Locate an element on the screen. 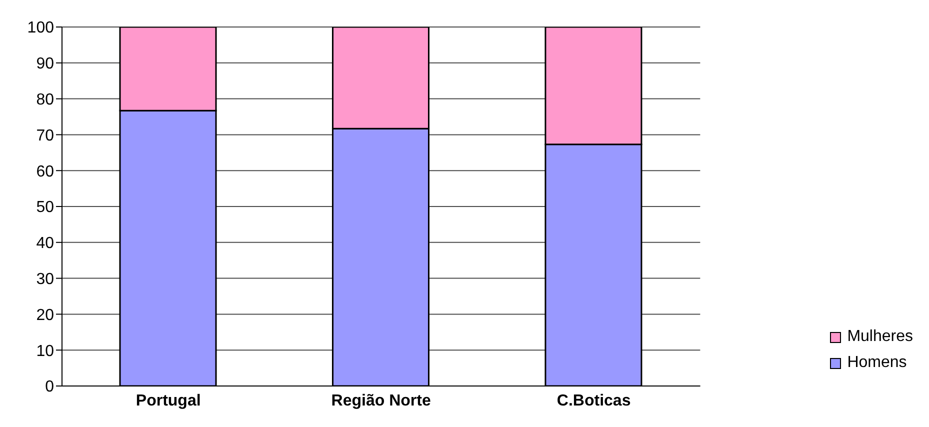 This screenshot has width=929, height=427. x-tick-label: C.Boticas is located at coordinates (593, 401).